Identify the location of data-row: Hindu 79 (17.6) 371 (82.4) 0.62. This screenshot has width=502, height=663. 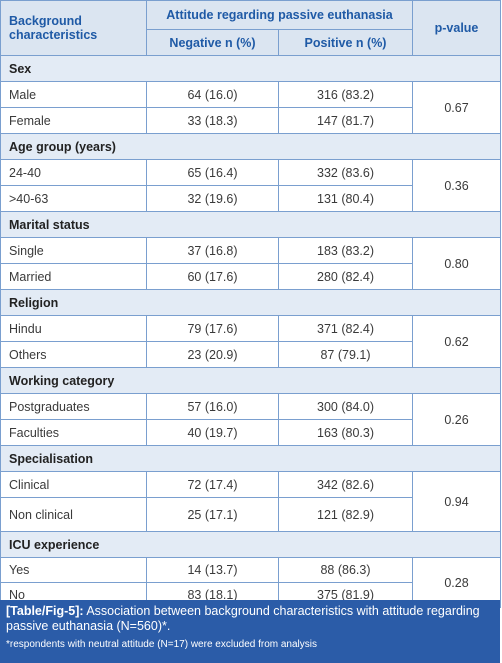
(251, 341).